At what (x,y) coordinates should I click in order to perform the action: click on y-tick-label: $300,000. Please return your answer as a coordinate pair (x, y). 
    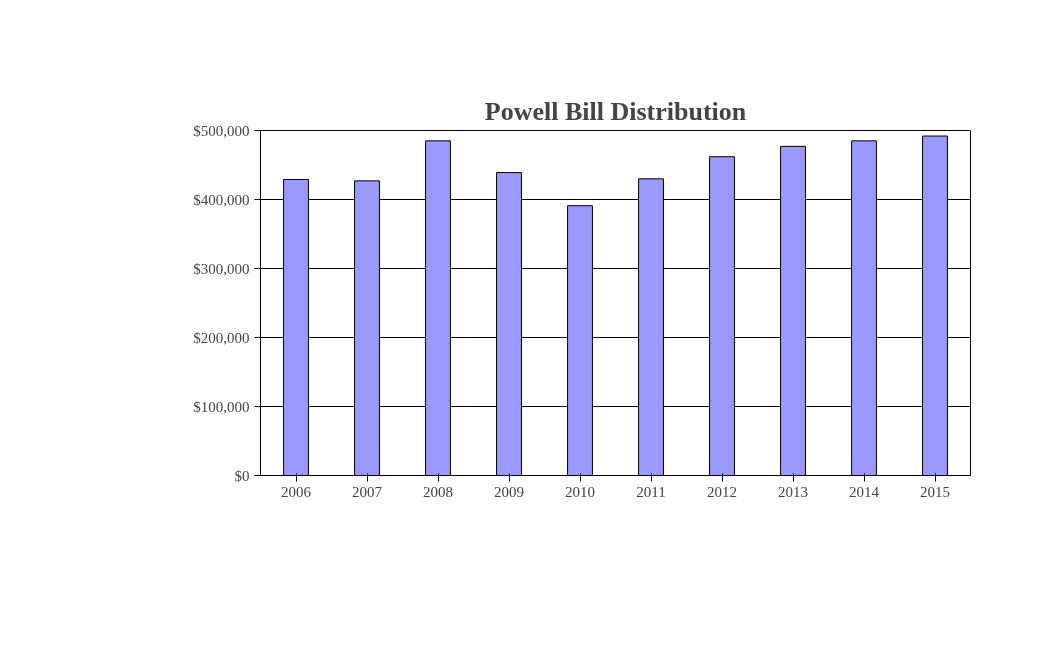
    Looking at the image, I should click on (221, 268).